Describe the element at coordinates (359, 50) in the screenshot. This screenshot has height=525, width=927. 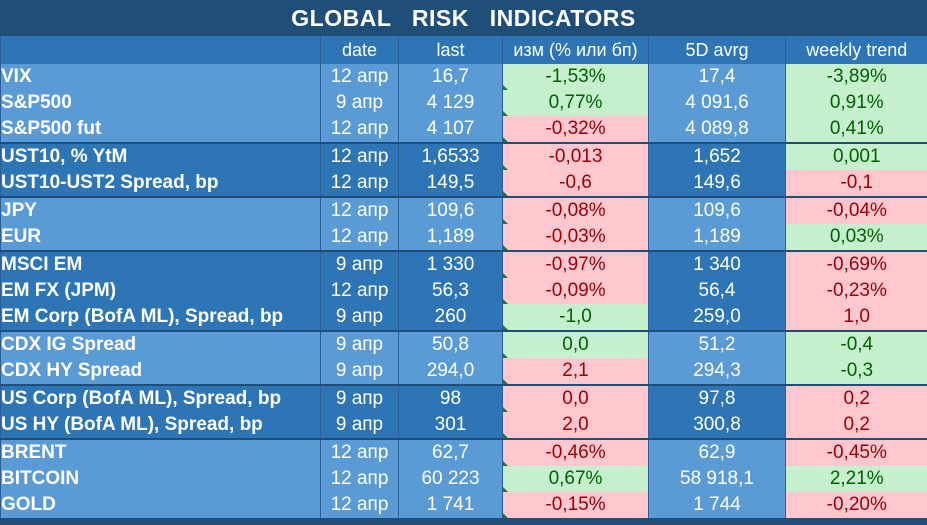
I see `header-date: date` at that location.